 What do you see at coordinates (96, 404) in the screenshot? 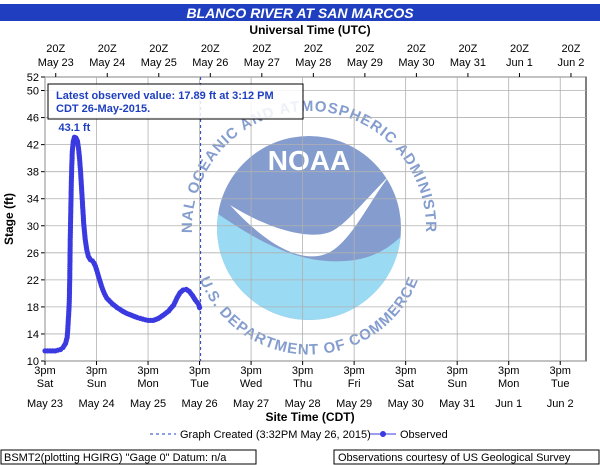
I see `bottom-tick-label-date: May 24` at bounding box center [96, 404].